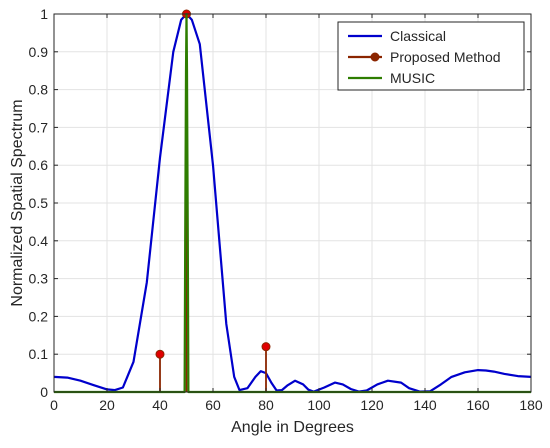  I want to click on legend-label: Proposed Method, so click(445, 57).